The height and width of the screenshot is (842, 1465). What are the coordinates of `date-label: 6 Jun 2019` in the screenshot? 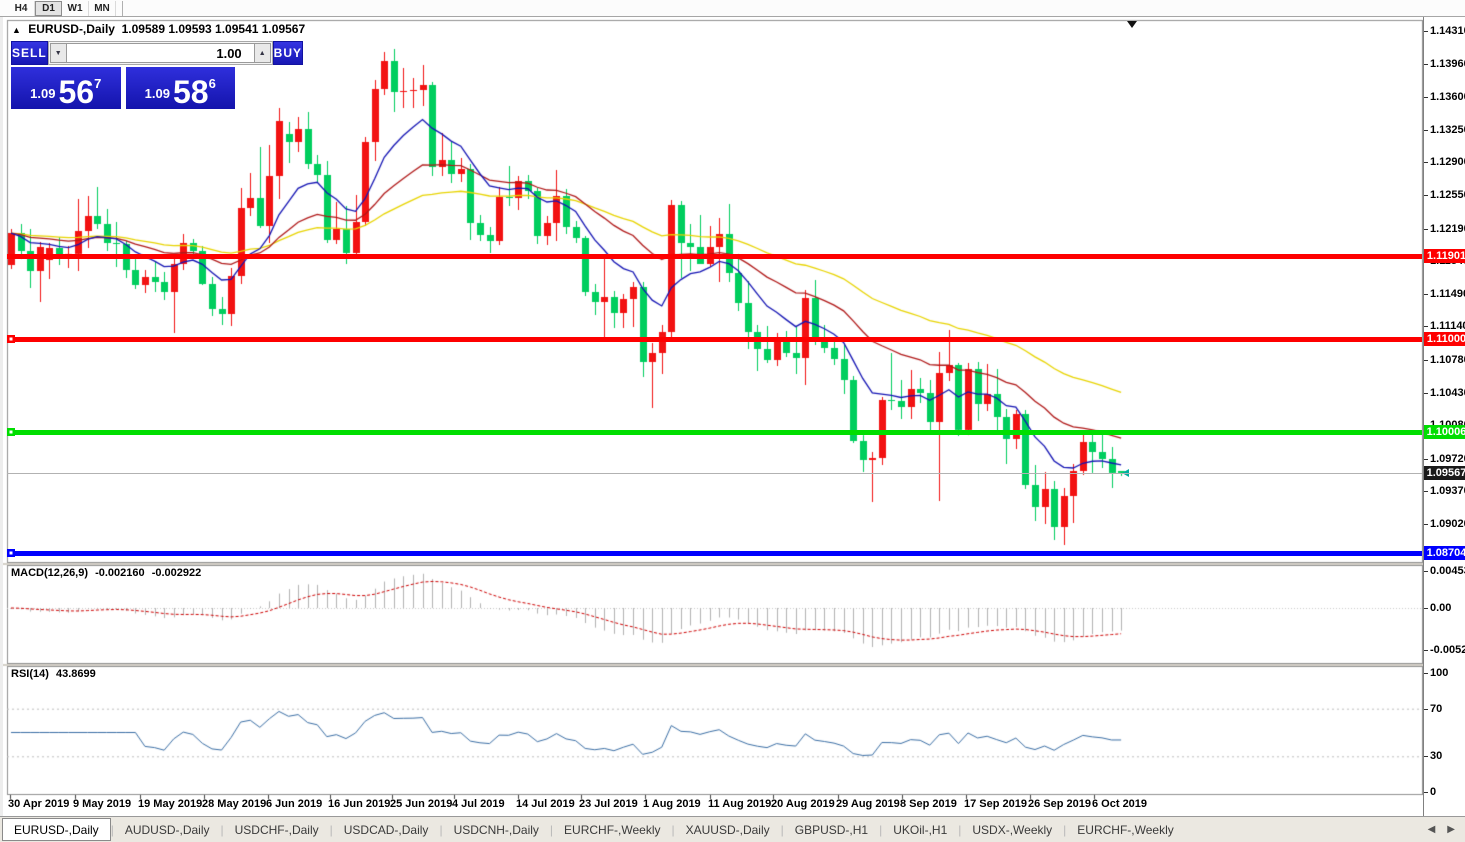 It's located at (294, 804).